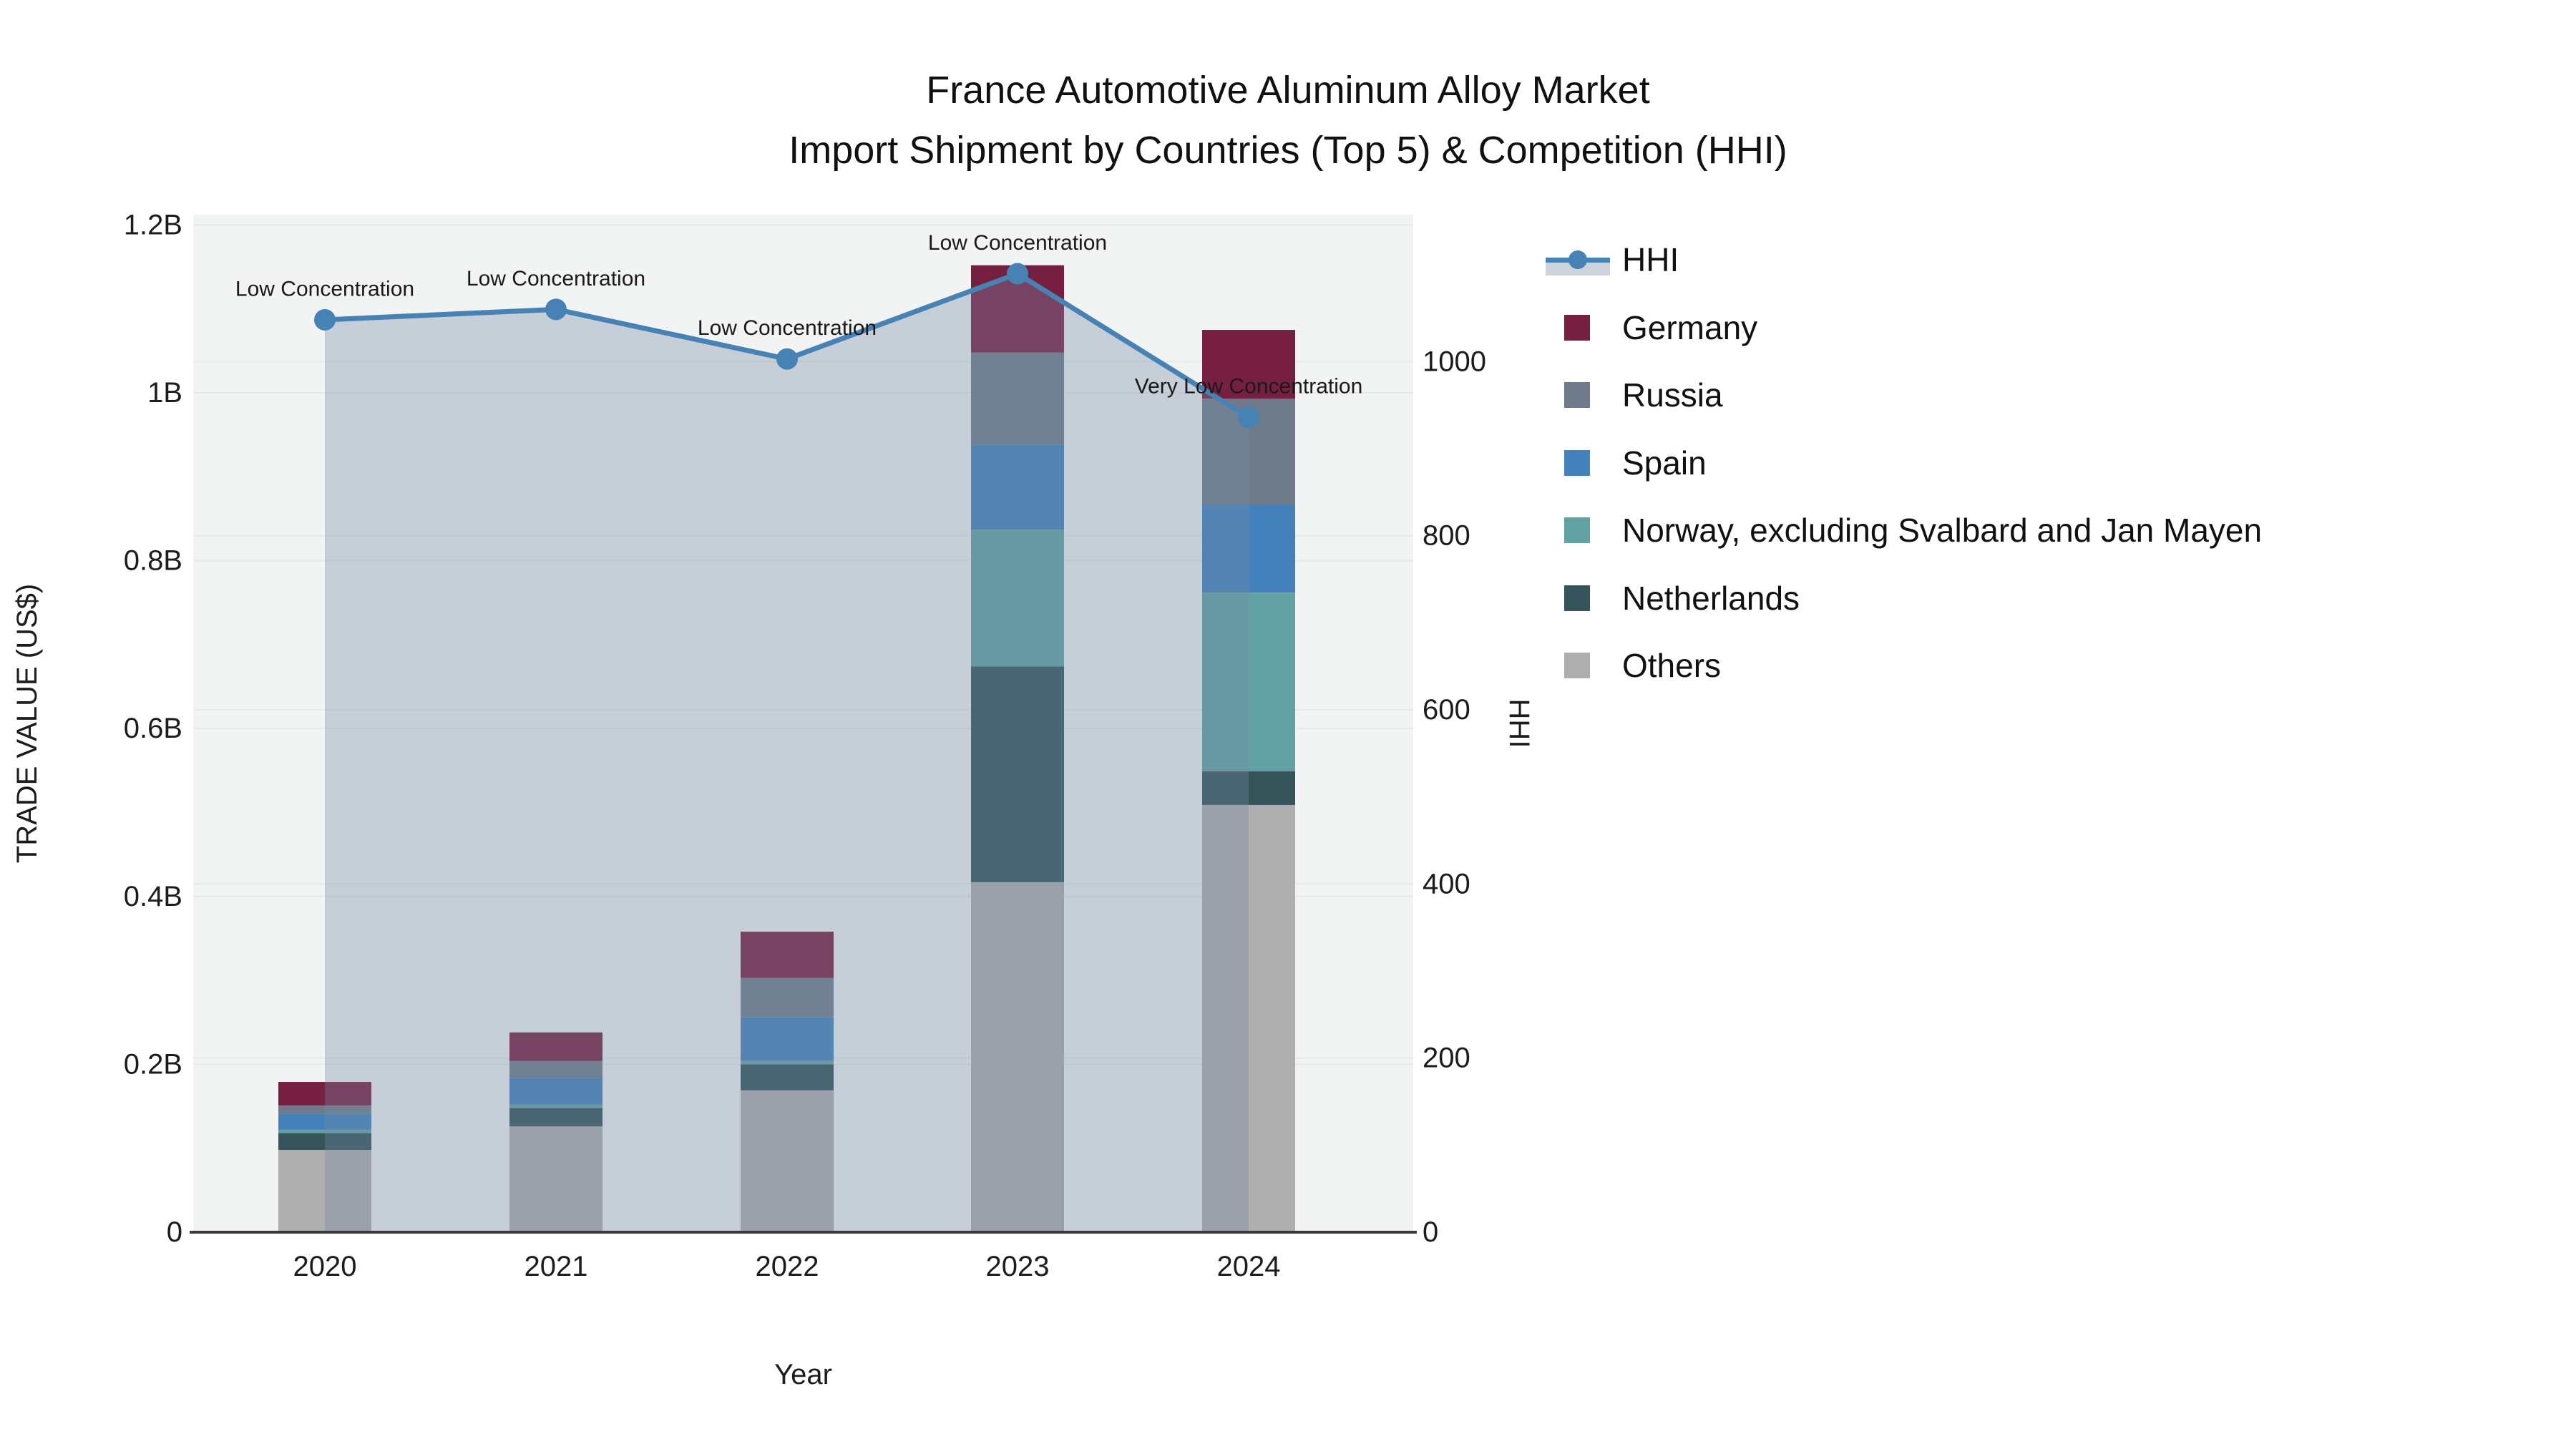 Image resolution: width=2576 pixels, height=1449 pixels. I want to click on legend-label: Spain, so click(1664, 463).